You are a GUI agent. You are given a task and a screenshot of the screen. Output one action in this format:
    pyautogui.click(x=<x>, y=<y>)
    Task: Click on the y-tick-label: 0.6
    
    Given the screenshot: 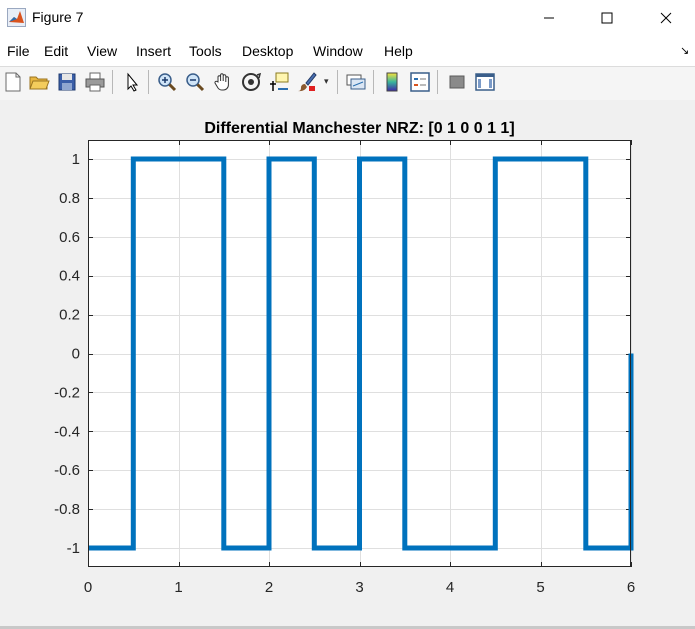 What is the action you would take?
    pyautogui.click(x=69, y=237)
    